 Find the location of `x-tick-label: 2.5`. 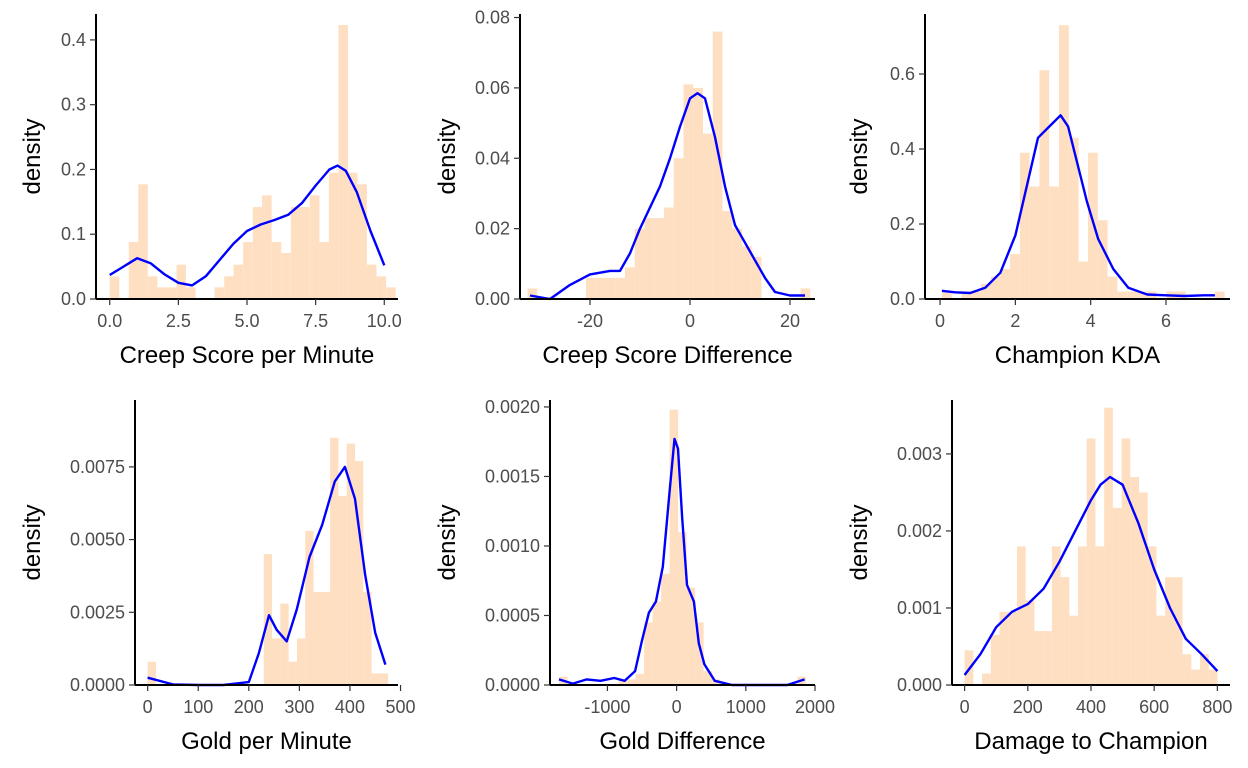

x-tick-label: 2.5 is located at coordinates (178, 321).